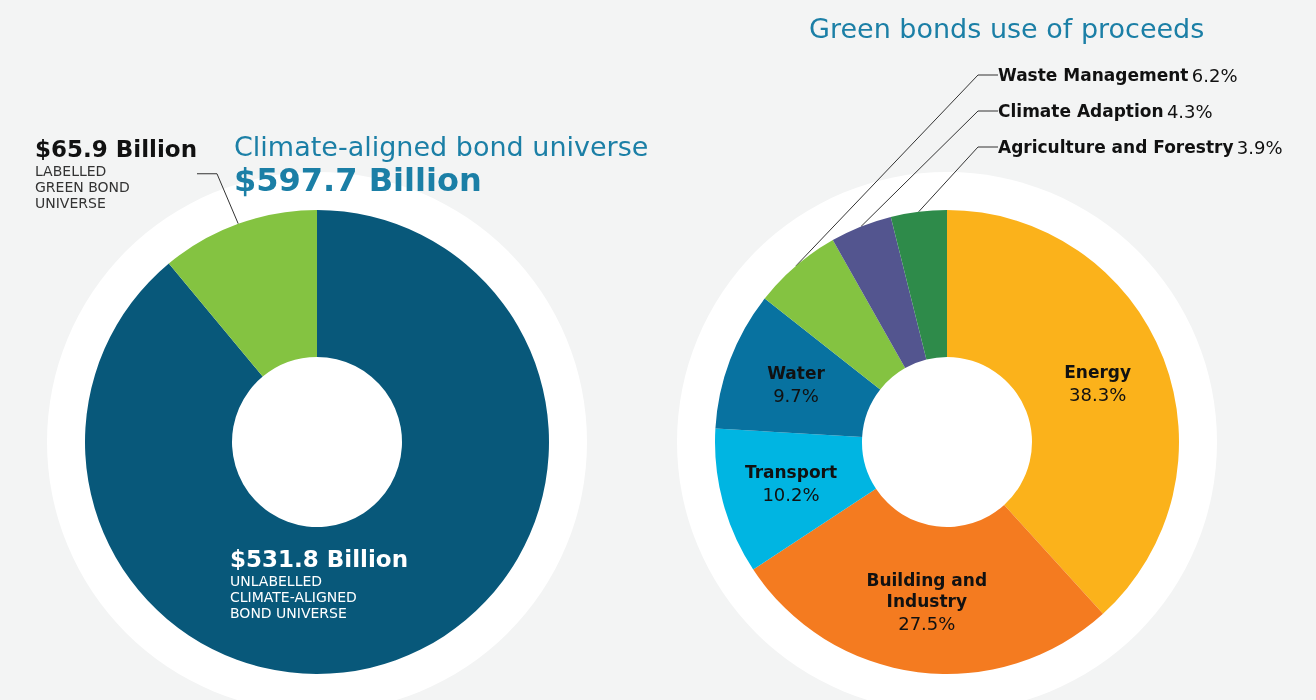  What do you see at coordinates (116, 149) in the screenshot?
I see `data-label: $65.9 Billion` at bounding box center [116, 149].